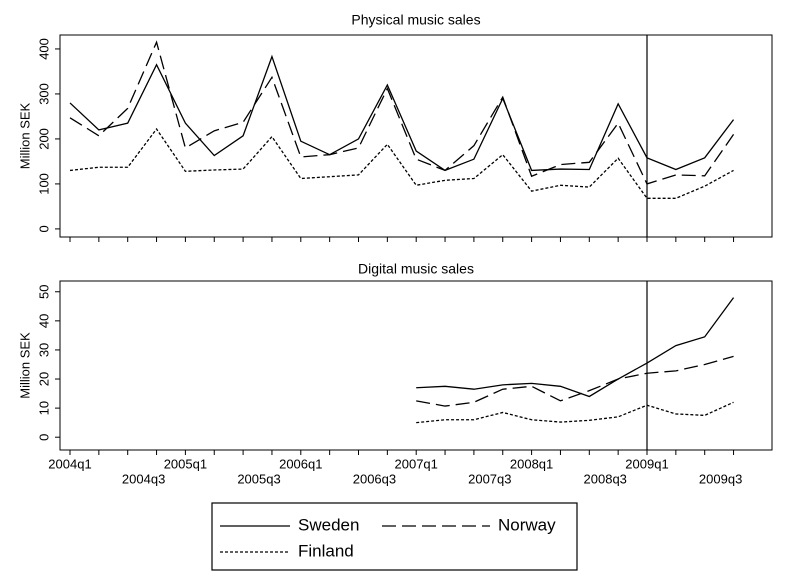  Describe the element at coordinates (415, 20) in the screenshot. I see `chart-title: Physical music sales` at that location.